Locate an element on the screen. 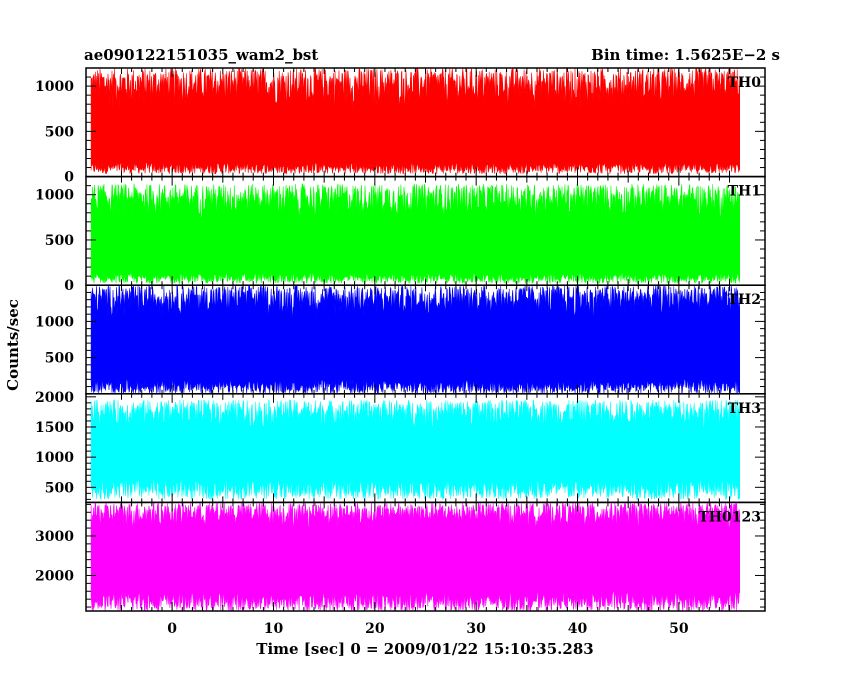 This screenshot has width=850, height=680. x-tick-label: 40 is located at coordinates (578, 629).